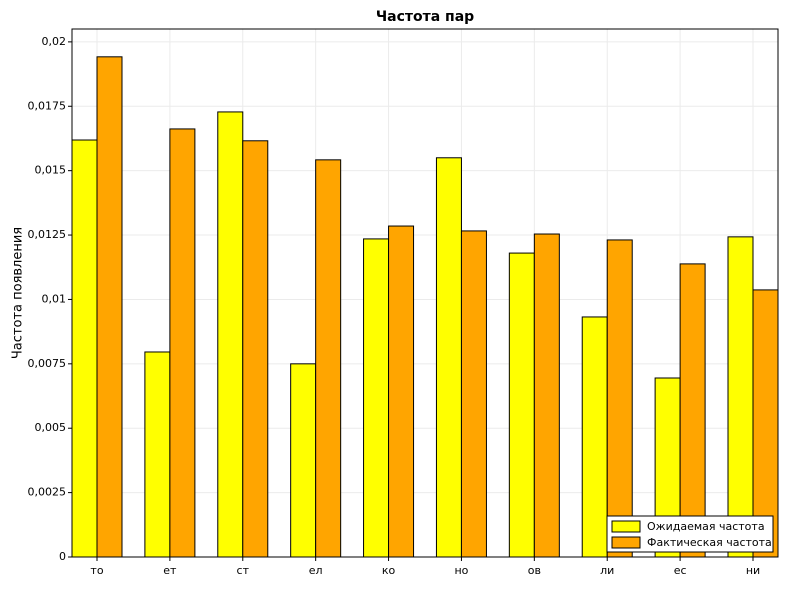  What do you see at coordinates (753, 570) in the screenshot?
I see `x-tick-label: ни` at bounding box center [753, 570].